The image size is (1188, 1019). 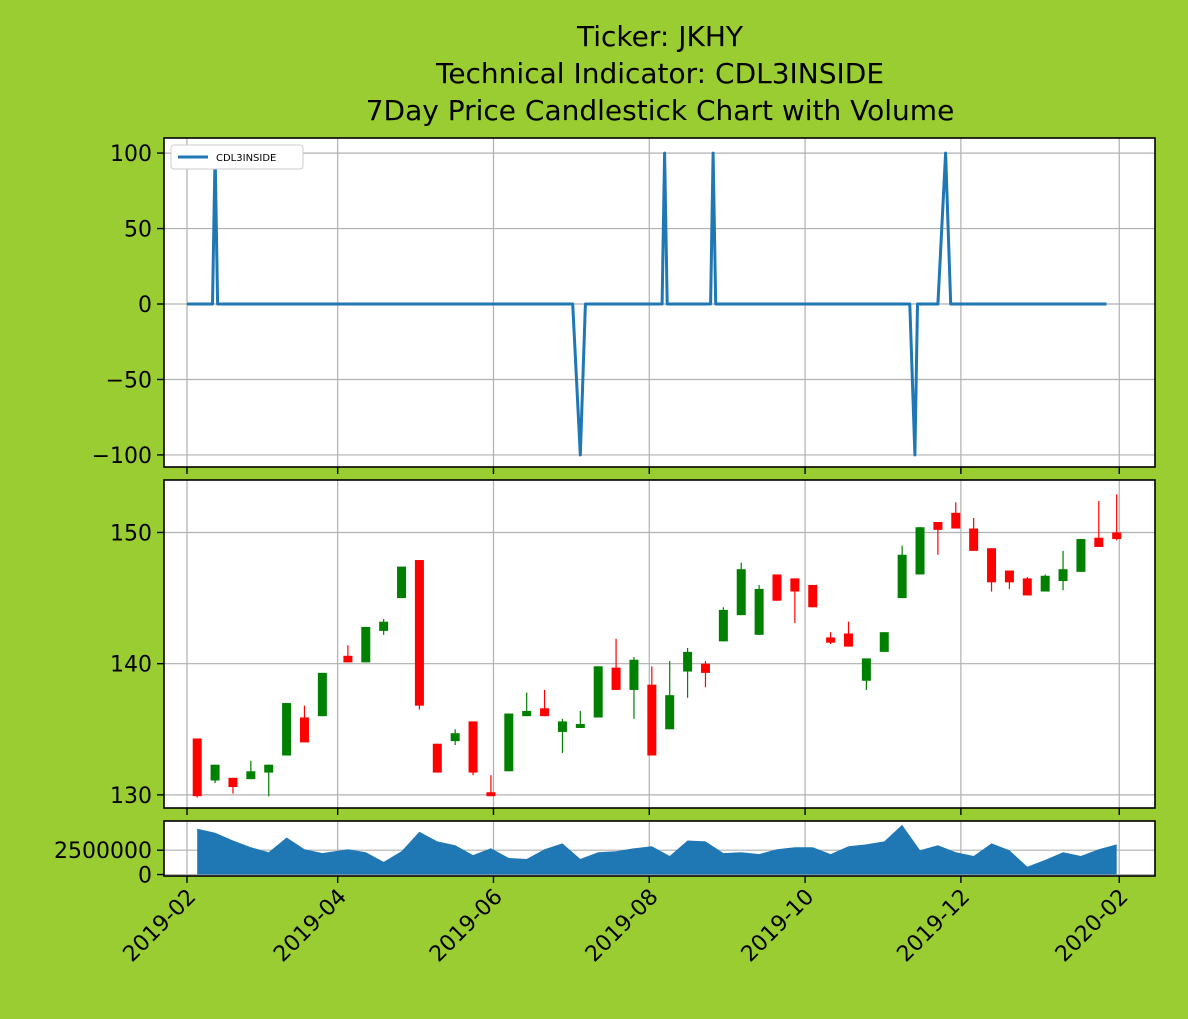 What do you see at coordinates (246, 158) in the screenshot?
I see `legend-label: CDL3INSIDE` at bounding box center [246, 158].